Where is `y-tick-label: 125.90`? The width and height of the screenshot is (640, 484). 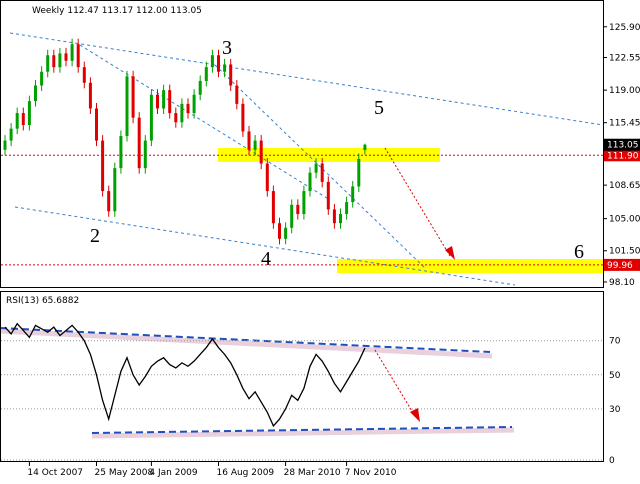
y-tick-label: 125.90 is located at coordinates (624, 28).